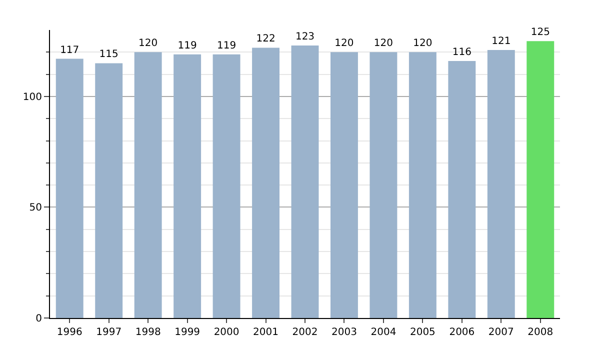  I want to click on data-label: 116, so click(462, 52).